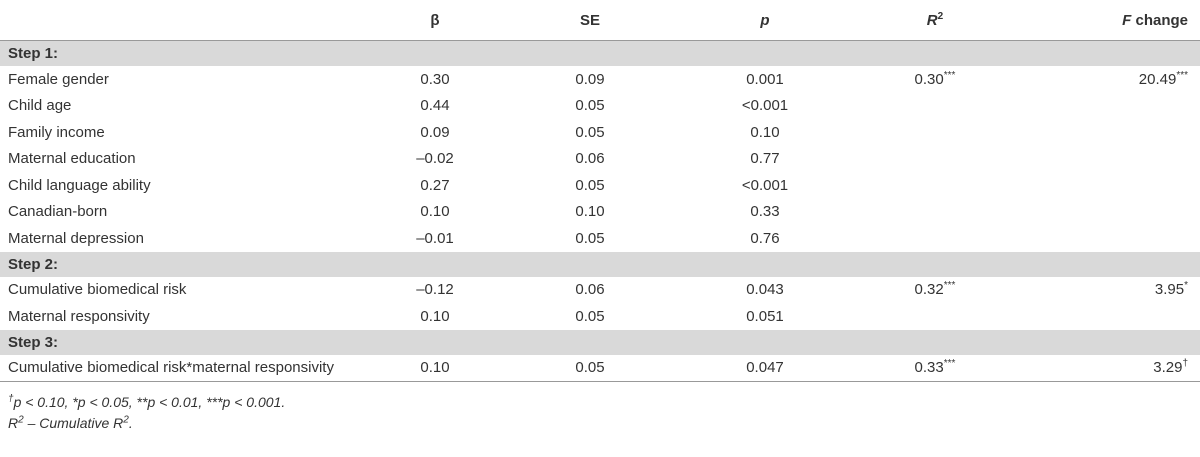  I want to click on row-label: Maternal depression, so click(76, 238).